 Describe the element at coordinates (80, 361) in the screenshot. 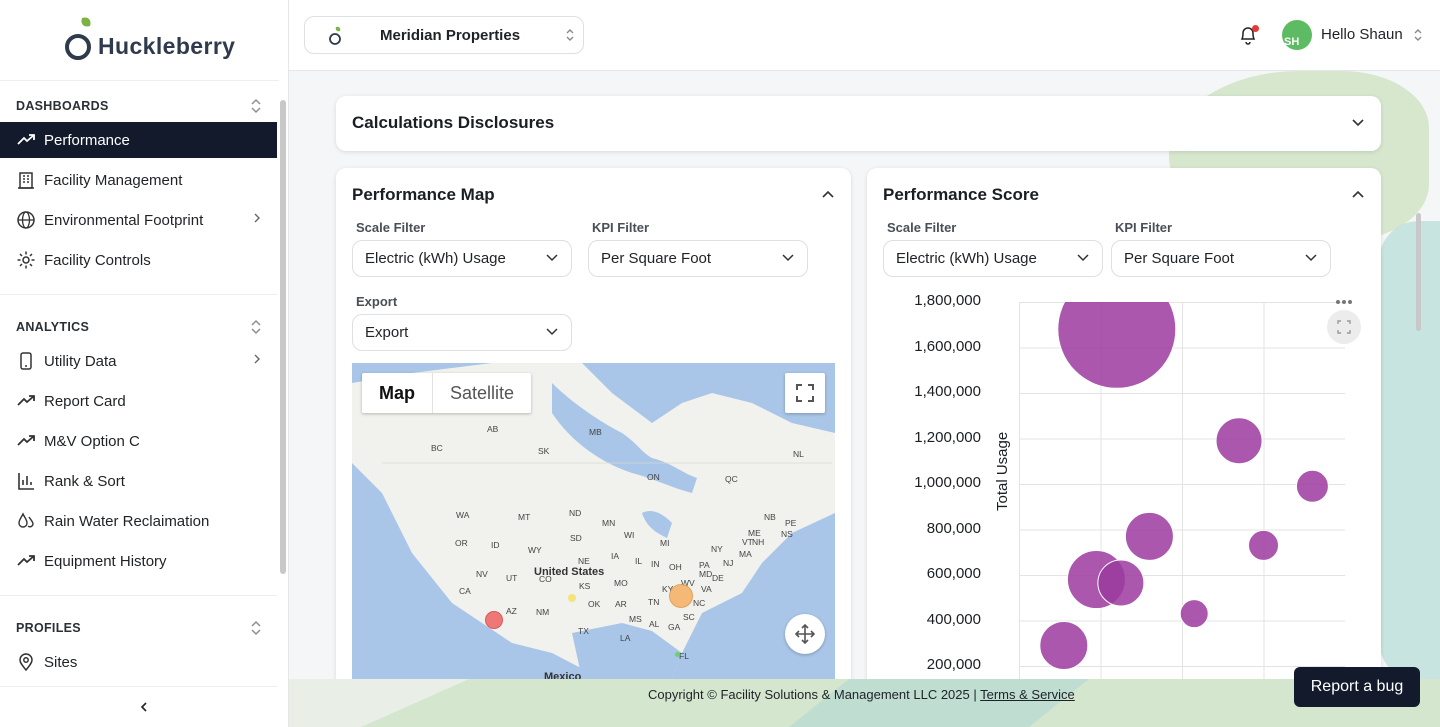

I see `sidebar-item-label: Utility Data` at that location.